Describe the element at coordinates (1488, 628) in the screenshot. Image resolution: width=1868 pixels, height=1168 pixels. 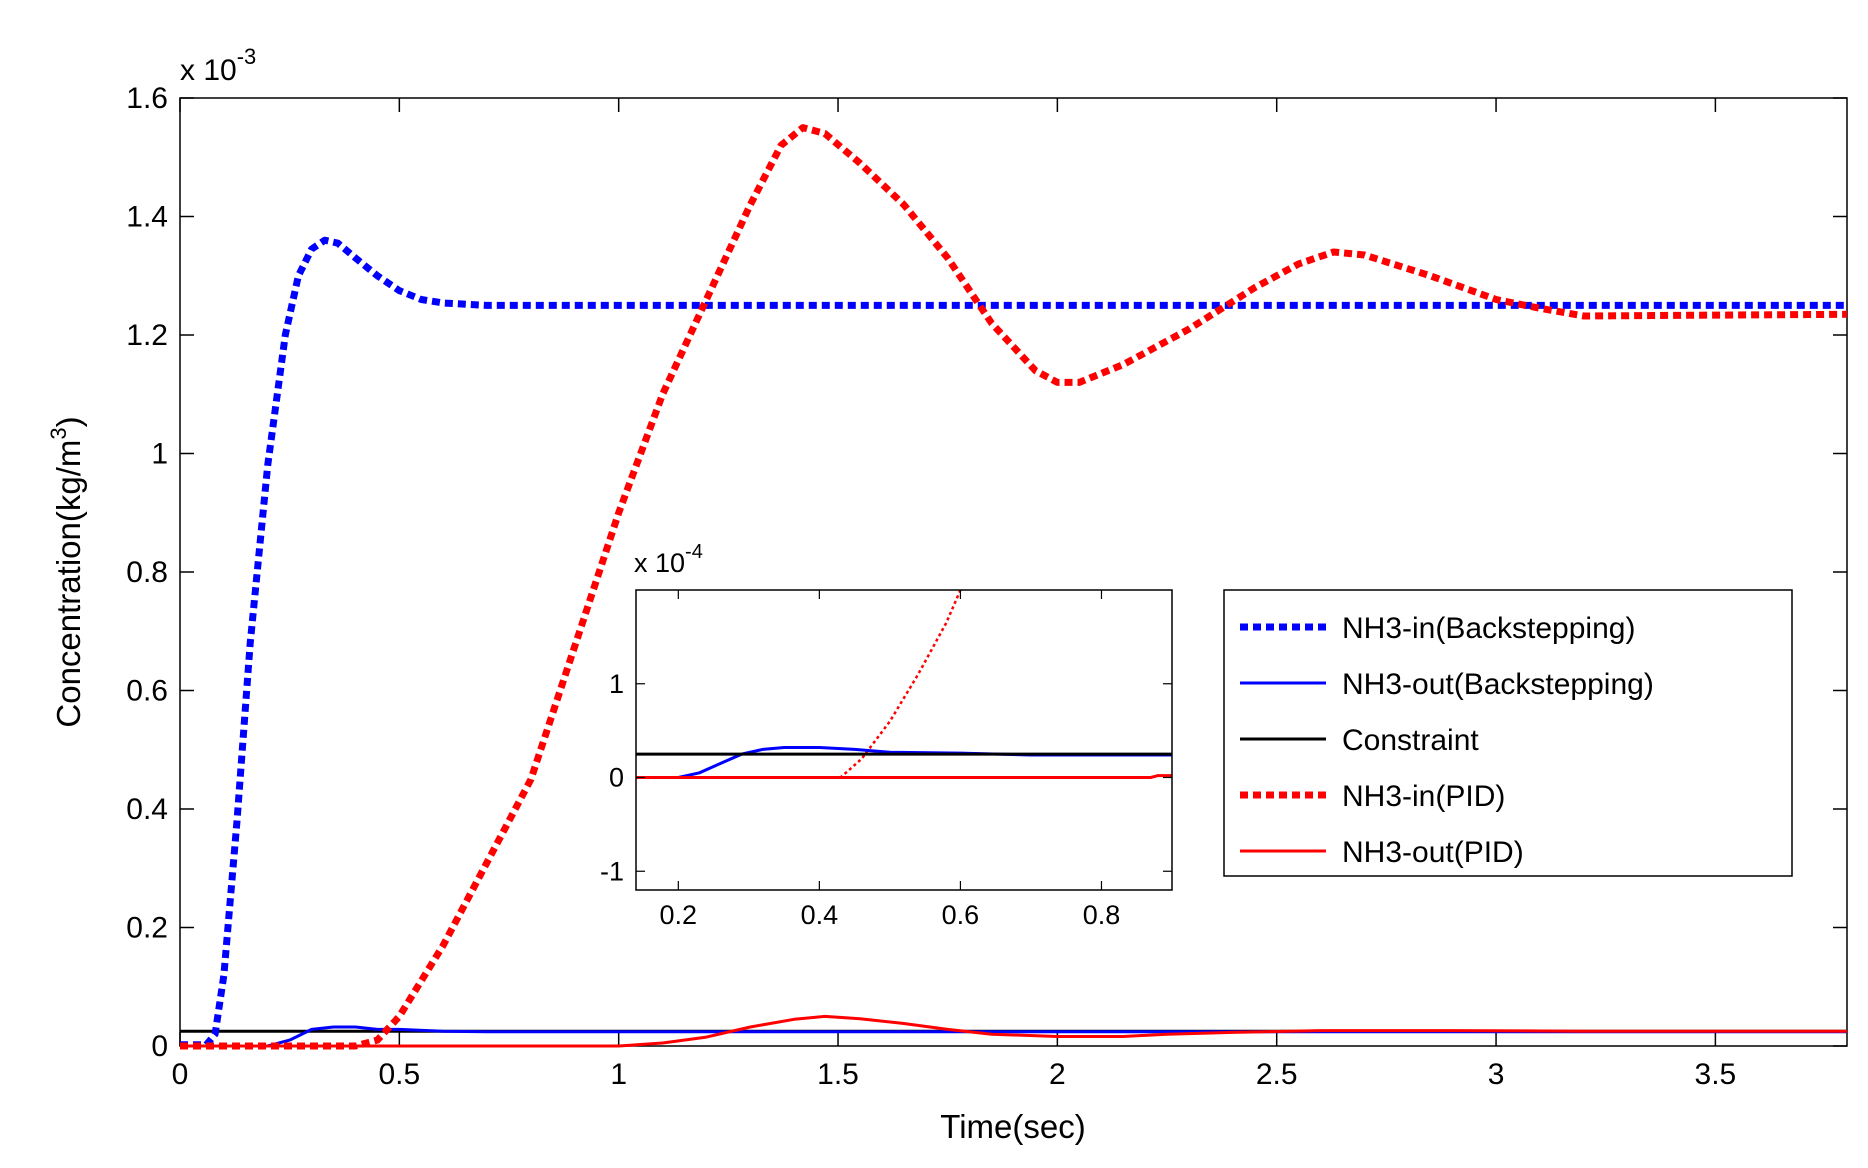
I see `legend-label: NH3-in(Backstepping)` at that location.